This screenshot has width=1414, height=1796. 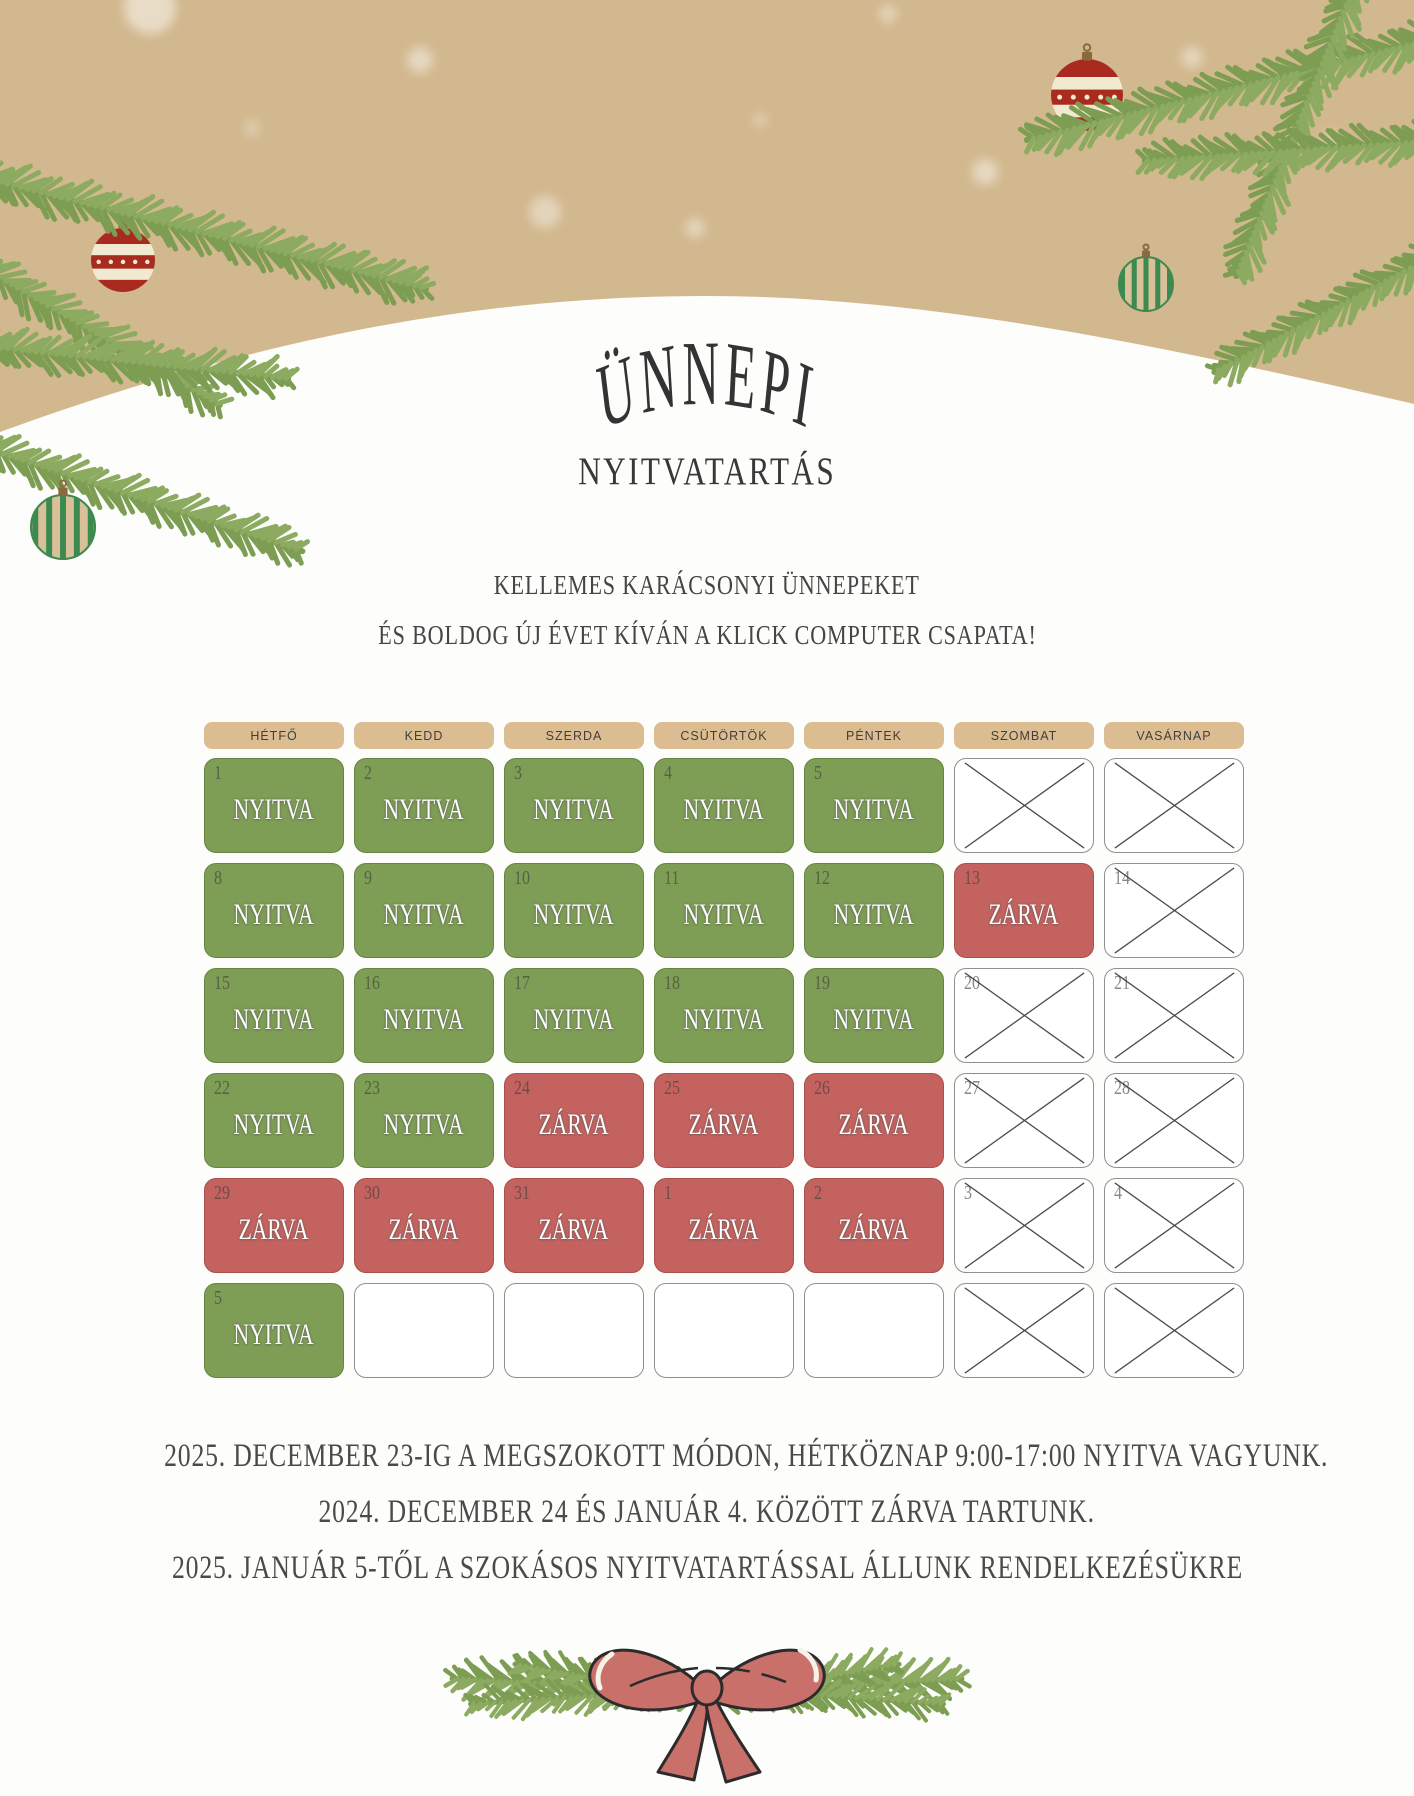 I want to click on day-number: 16, so click(x=372, y=983).